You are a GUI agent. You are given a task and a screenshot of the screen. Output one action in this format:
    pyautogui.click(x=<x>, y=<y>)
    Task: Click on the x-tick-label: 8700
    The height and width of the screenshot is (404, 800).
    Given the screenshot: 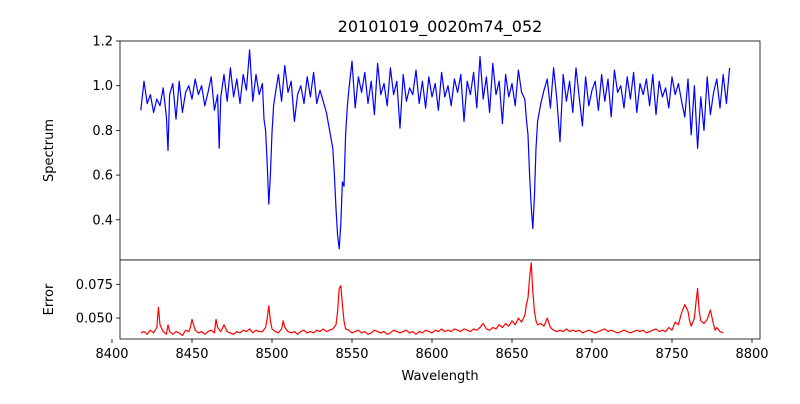 What is the action you would take?
    pyautogui.click(x=591, y=354)
    